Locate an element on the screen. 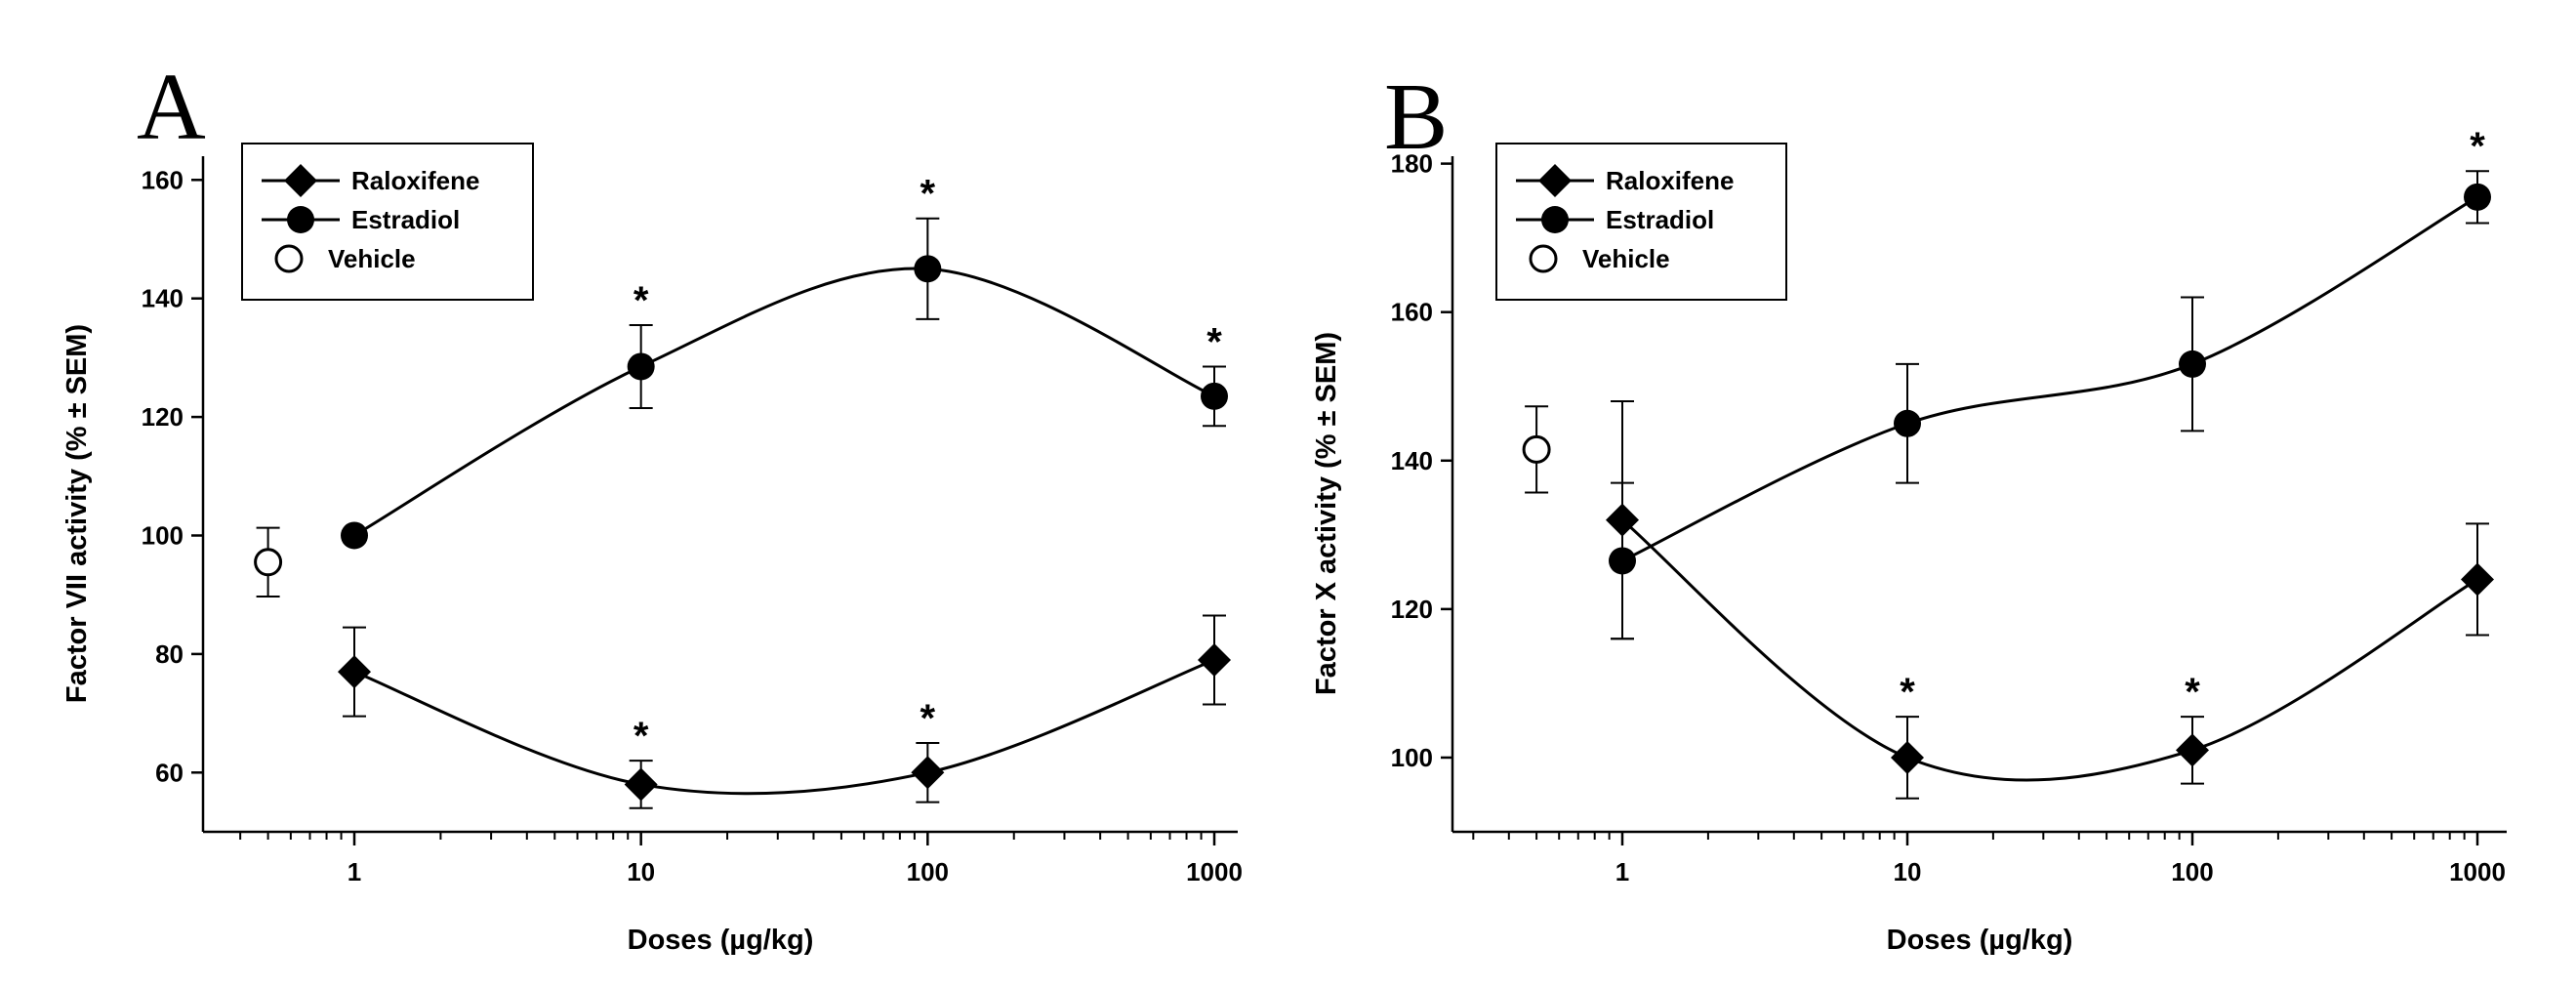  y-axis-label: Factor VII activity (% ± SEM) is located at coordinates (77, 513).